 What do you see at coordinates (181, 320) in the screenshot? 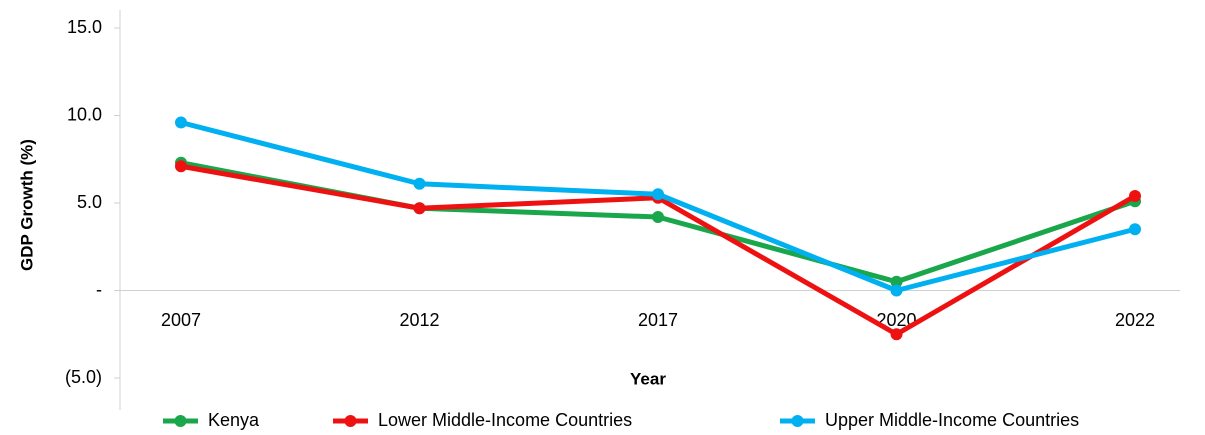
I see `x-tick-label: 2007` at bounding box center [181, 320].